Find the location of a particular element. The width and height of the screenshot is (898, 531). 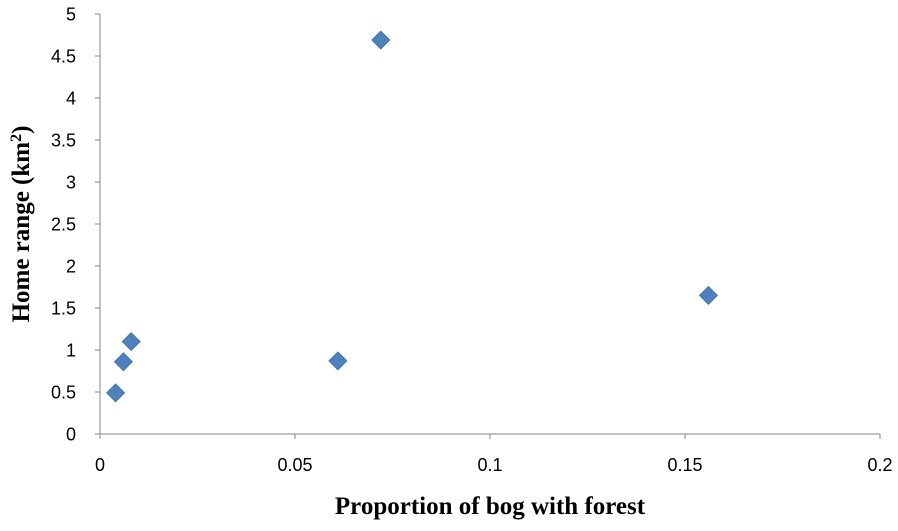

y-tick-label: 5 is located at coordinates (71, 15).